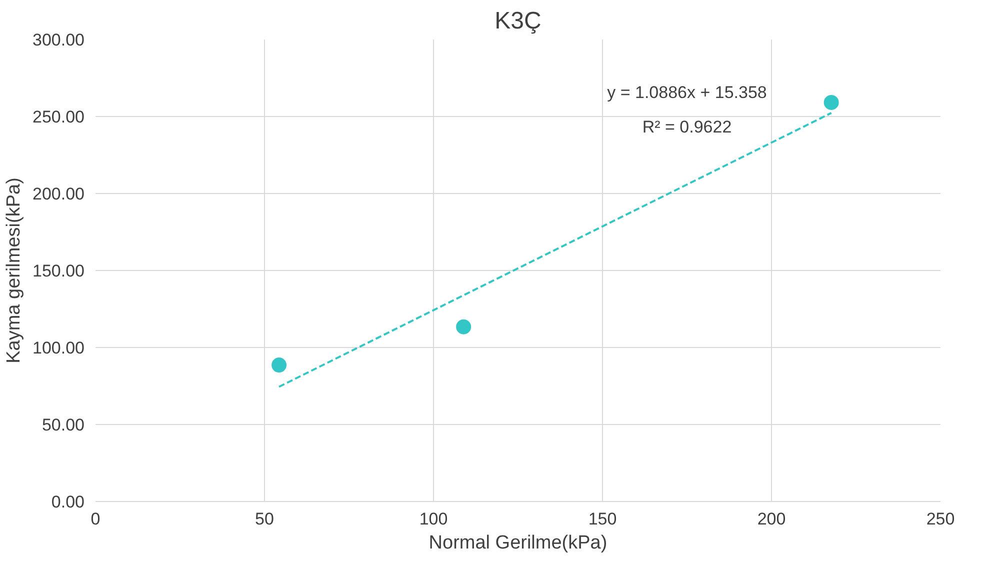 The image size is (992, 568). What do you see at coordinates (58, 117) in the screenshot?
I see `y-tick-label: 250.00` at bounding box center [58, 117].